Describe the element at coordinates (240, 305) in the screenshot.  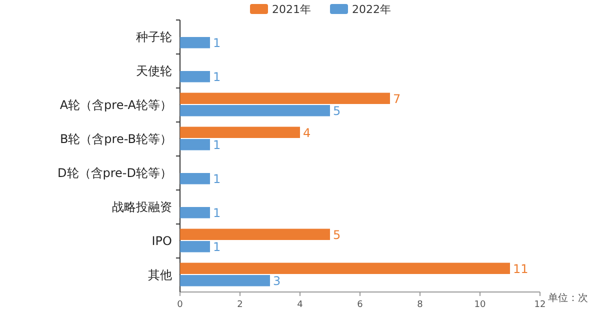
I see `x-tick-label: 2` at that location.